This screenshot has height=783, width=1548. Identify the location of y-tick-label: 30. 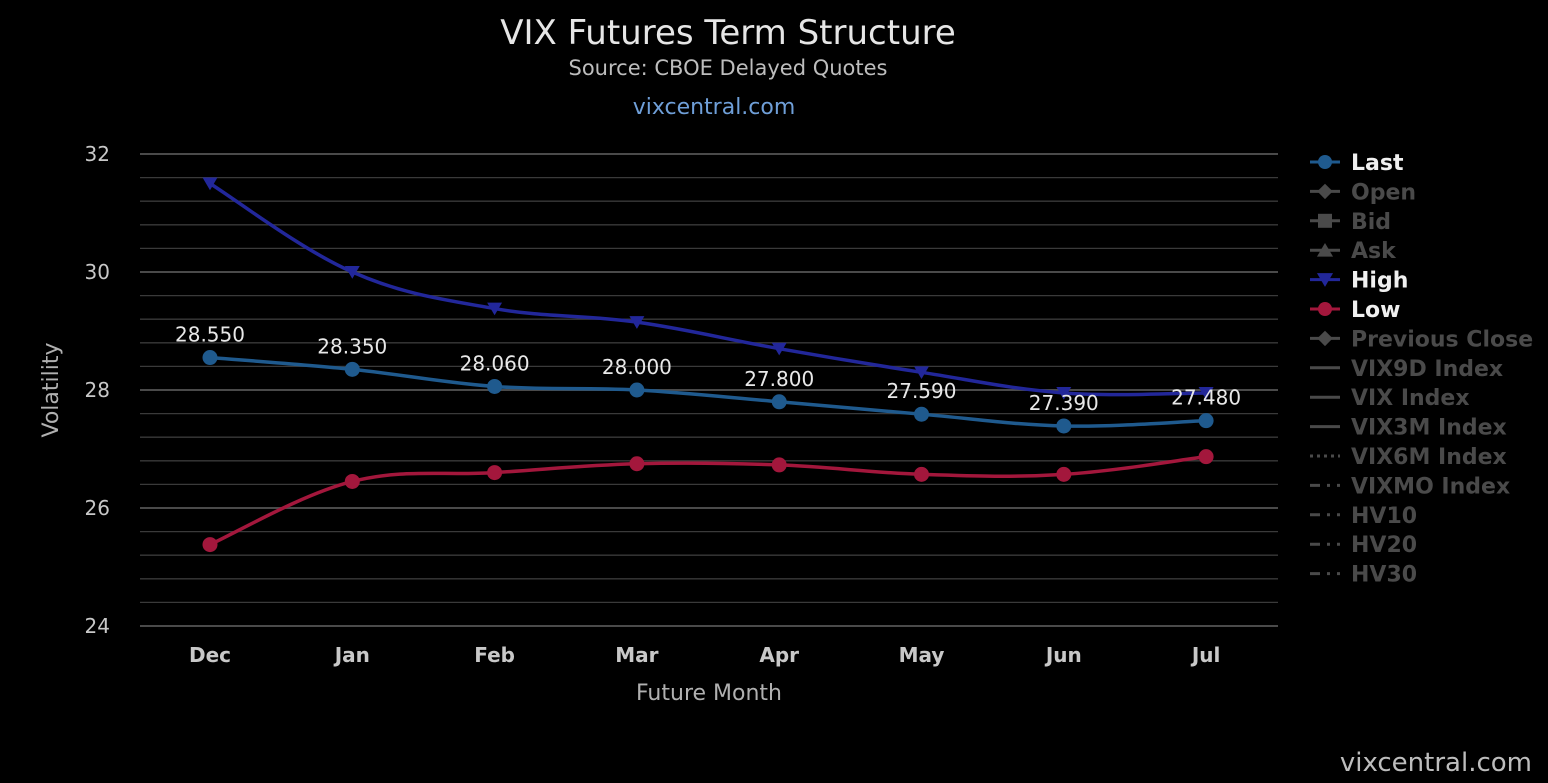
(97, 272).